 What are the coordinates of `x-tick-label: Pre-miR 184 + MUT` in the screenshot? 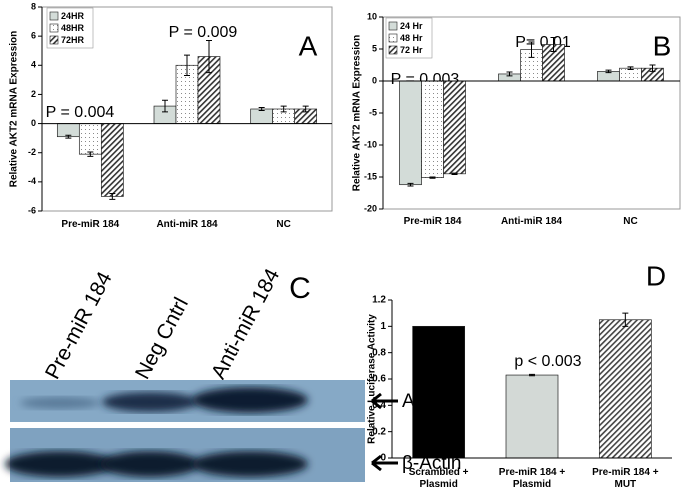 It's located at (625, 478).